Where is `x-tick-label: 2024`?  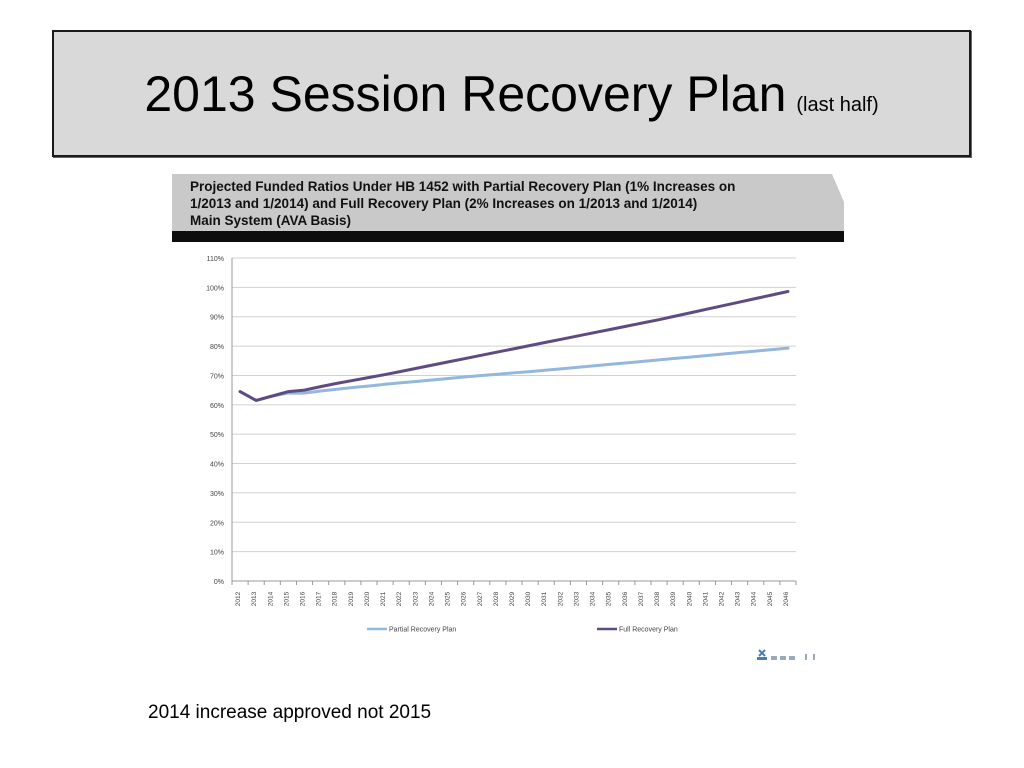
x-tick-label: 2024 is located at coordinates (431, 598).